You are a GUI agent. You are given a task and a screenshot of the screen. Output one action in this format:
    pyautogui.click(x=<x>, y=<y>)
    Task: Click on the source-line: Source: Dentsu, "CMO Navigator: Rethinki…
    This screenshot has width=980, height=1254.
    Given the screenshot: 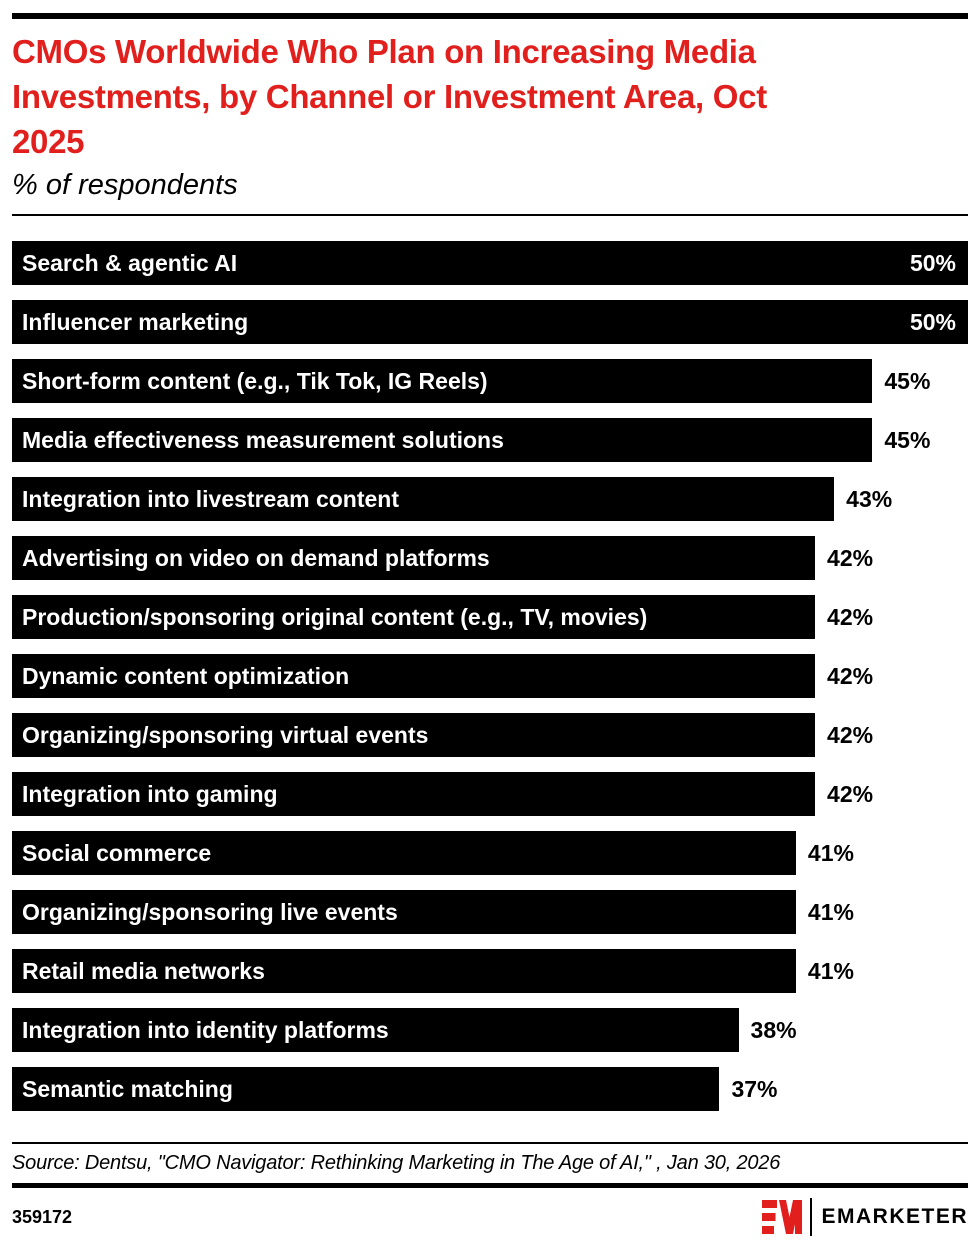 What is the action you would take?
    pyautogui.click(x=396, y=1163)
    